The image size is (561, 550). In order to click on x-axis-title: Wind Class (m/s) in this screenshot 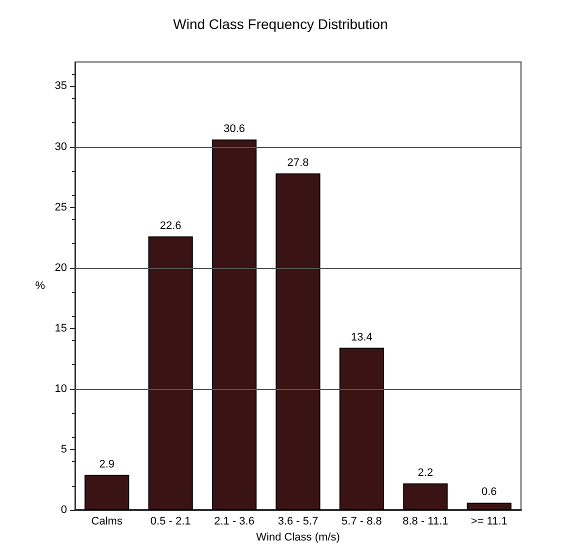, I will do `click(298, 537)`.